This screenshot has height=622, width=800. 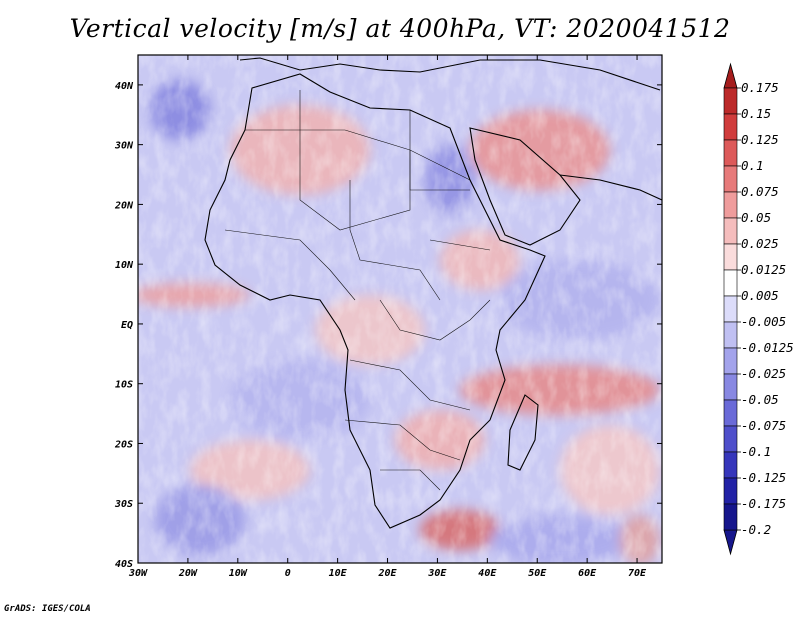 What do you see at coordinates (752, 165) in the screenshot?
I see `colorbar-label: 0.1` at bounding box center [752, 165].